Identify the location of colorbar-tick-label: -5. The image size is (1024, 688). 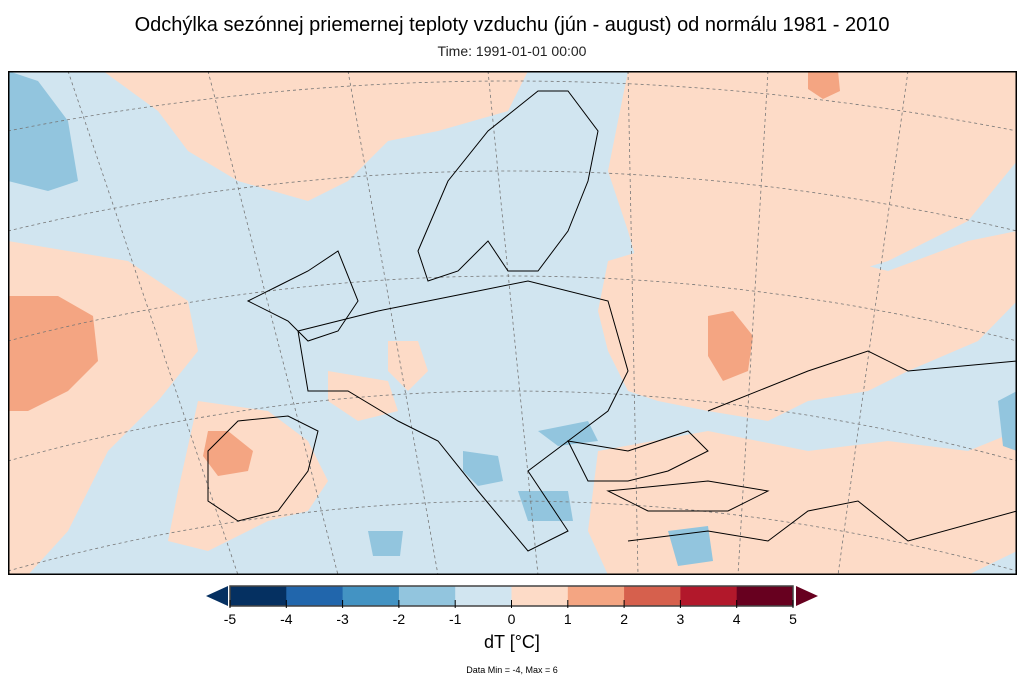
(230, 619).